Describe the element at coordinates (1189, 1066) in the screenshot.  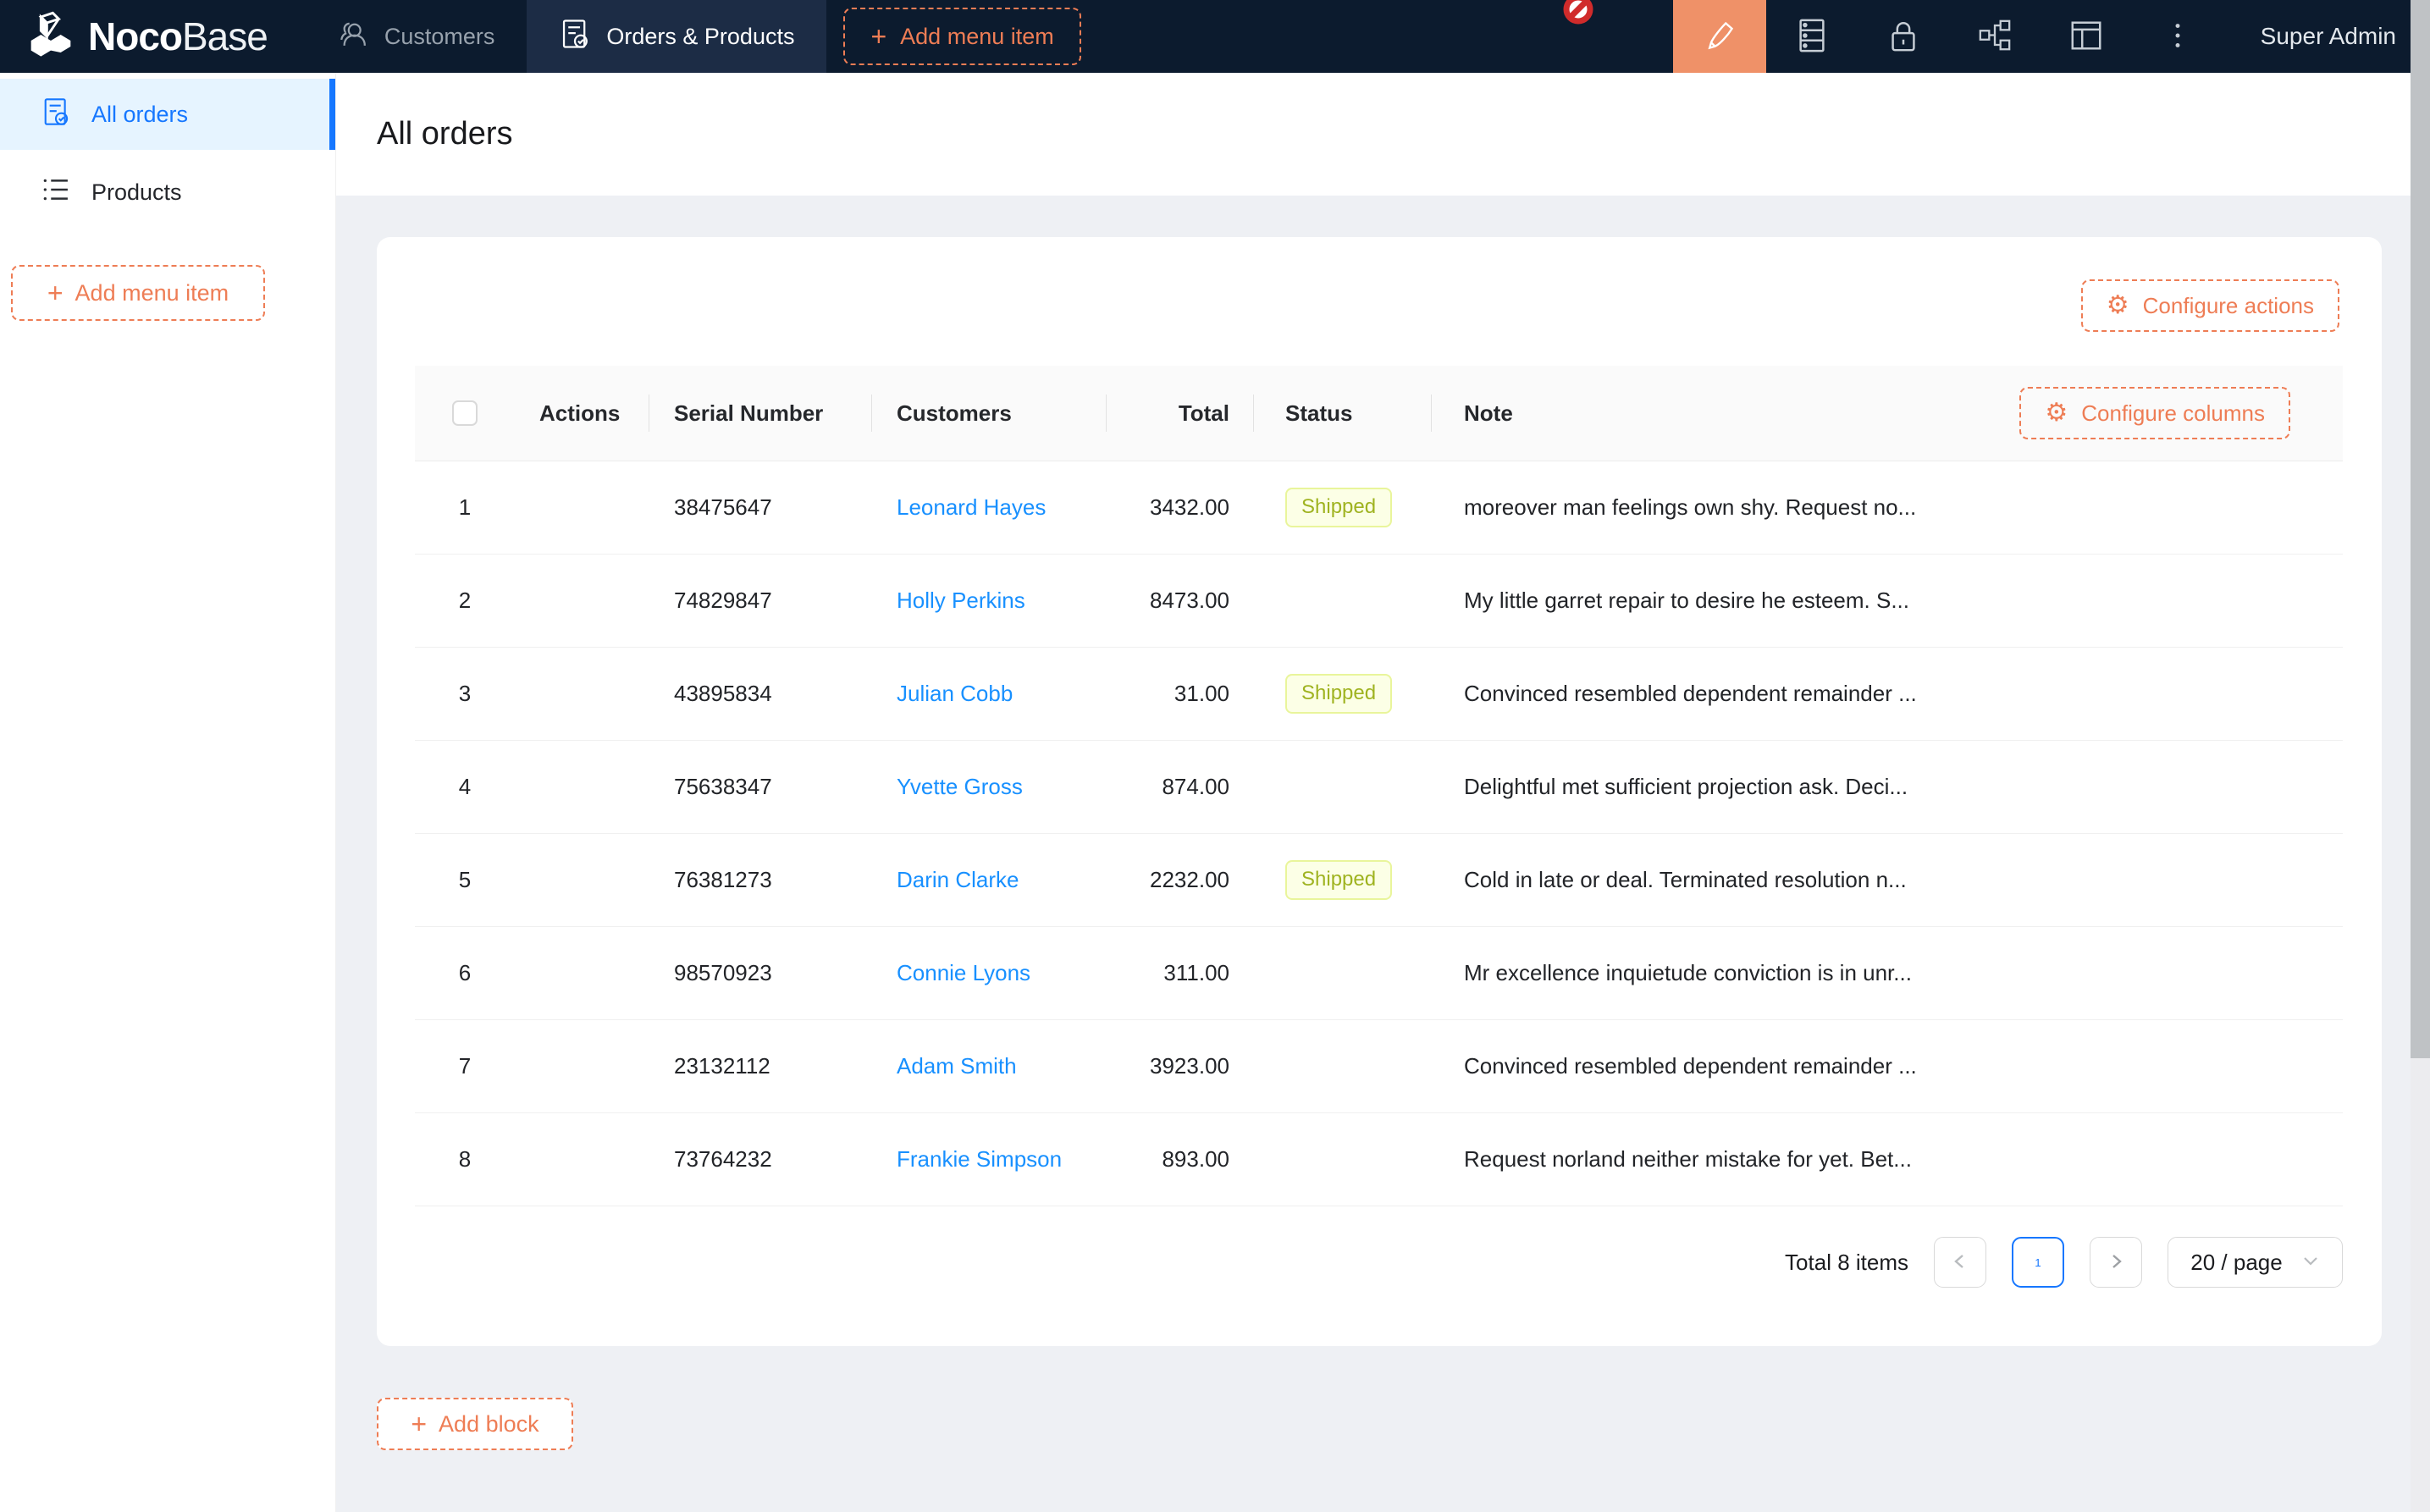
I see `total-cell: 3923.00` at that location.